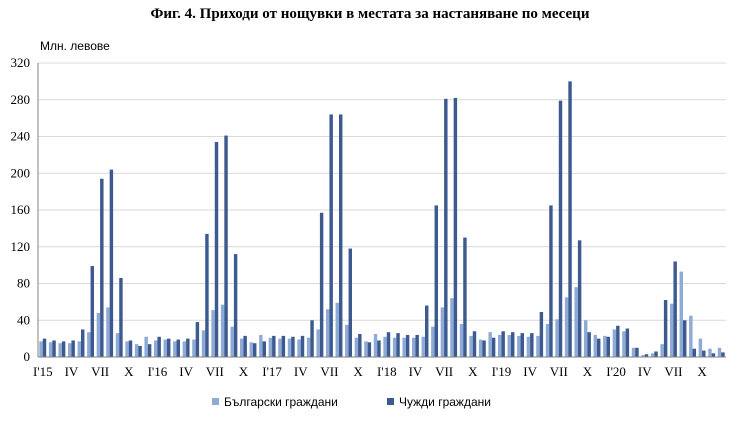 Image resolution: width=740 pixels, height=423 pixels. What do you see at coordinates (616, 371) in the screenshot?
I see `x-tick-label: I'20` at bounding box center [616, 371].